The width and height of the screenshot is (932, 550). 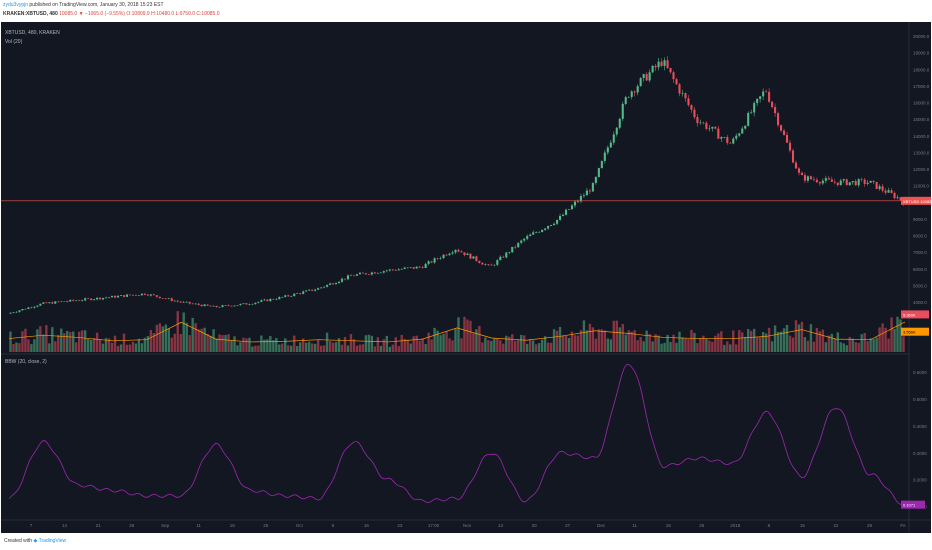 What do you see at coordinates (52, 541) in the screenshot?
I see `tradingview-brand: TradingView` at bounding box center [52, 541].